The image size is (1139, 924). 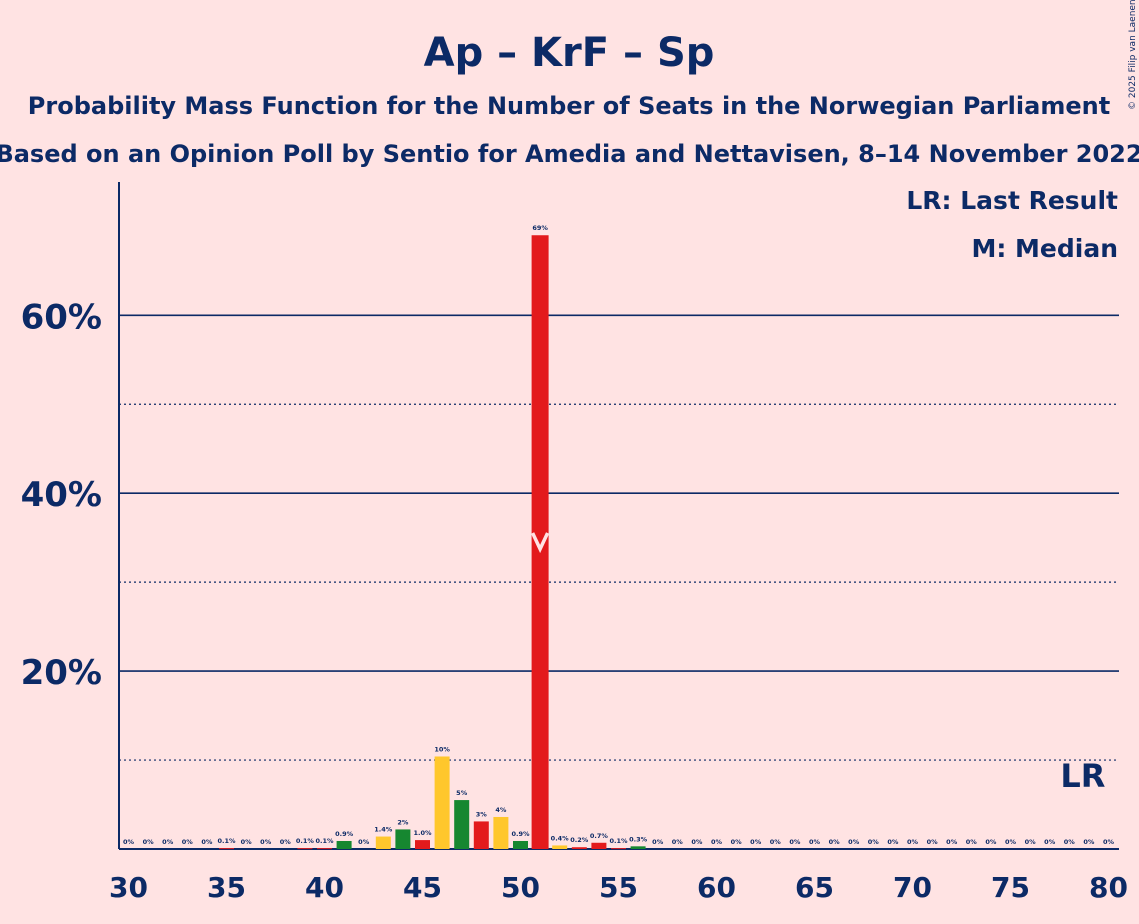 What do you see at coordinates (1089, 842) in the screenshot?
I see `data-label-seat-79: 0%` at bounding box center [1089, 842].